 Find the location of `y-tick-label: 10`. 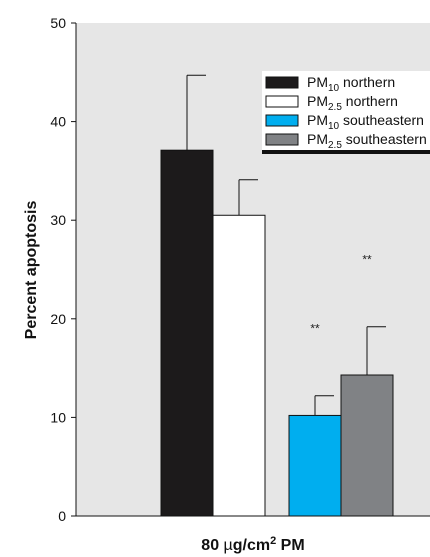

y-tick-label: 10 is located at coordinates (58, 417).